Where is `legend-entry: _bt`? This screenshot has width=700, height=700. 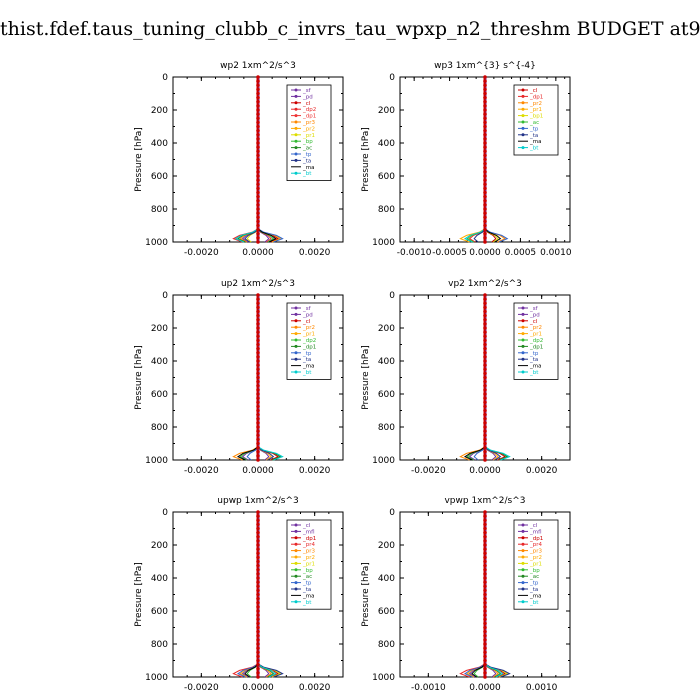 legend-entry: _bt is located at coordinates (534, 149).